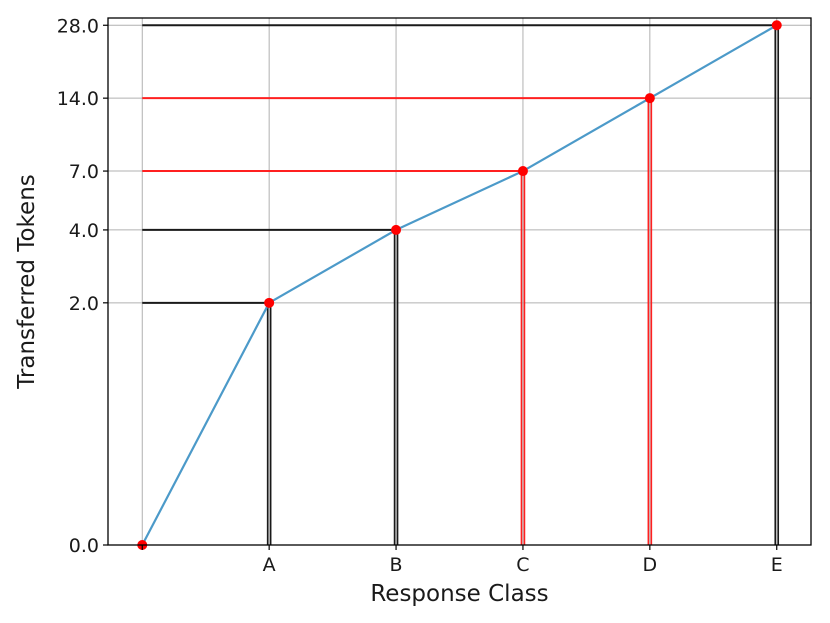 This screenshot has height=623, width=830. What do you see at coordinates (522, 565) in the screenshot?
I see `x-tick-label-3: C` at bounding box center [522, 565].